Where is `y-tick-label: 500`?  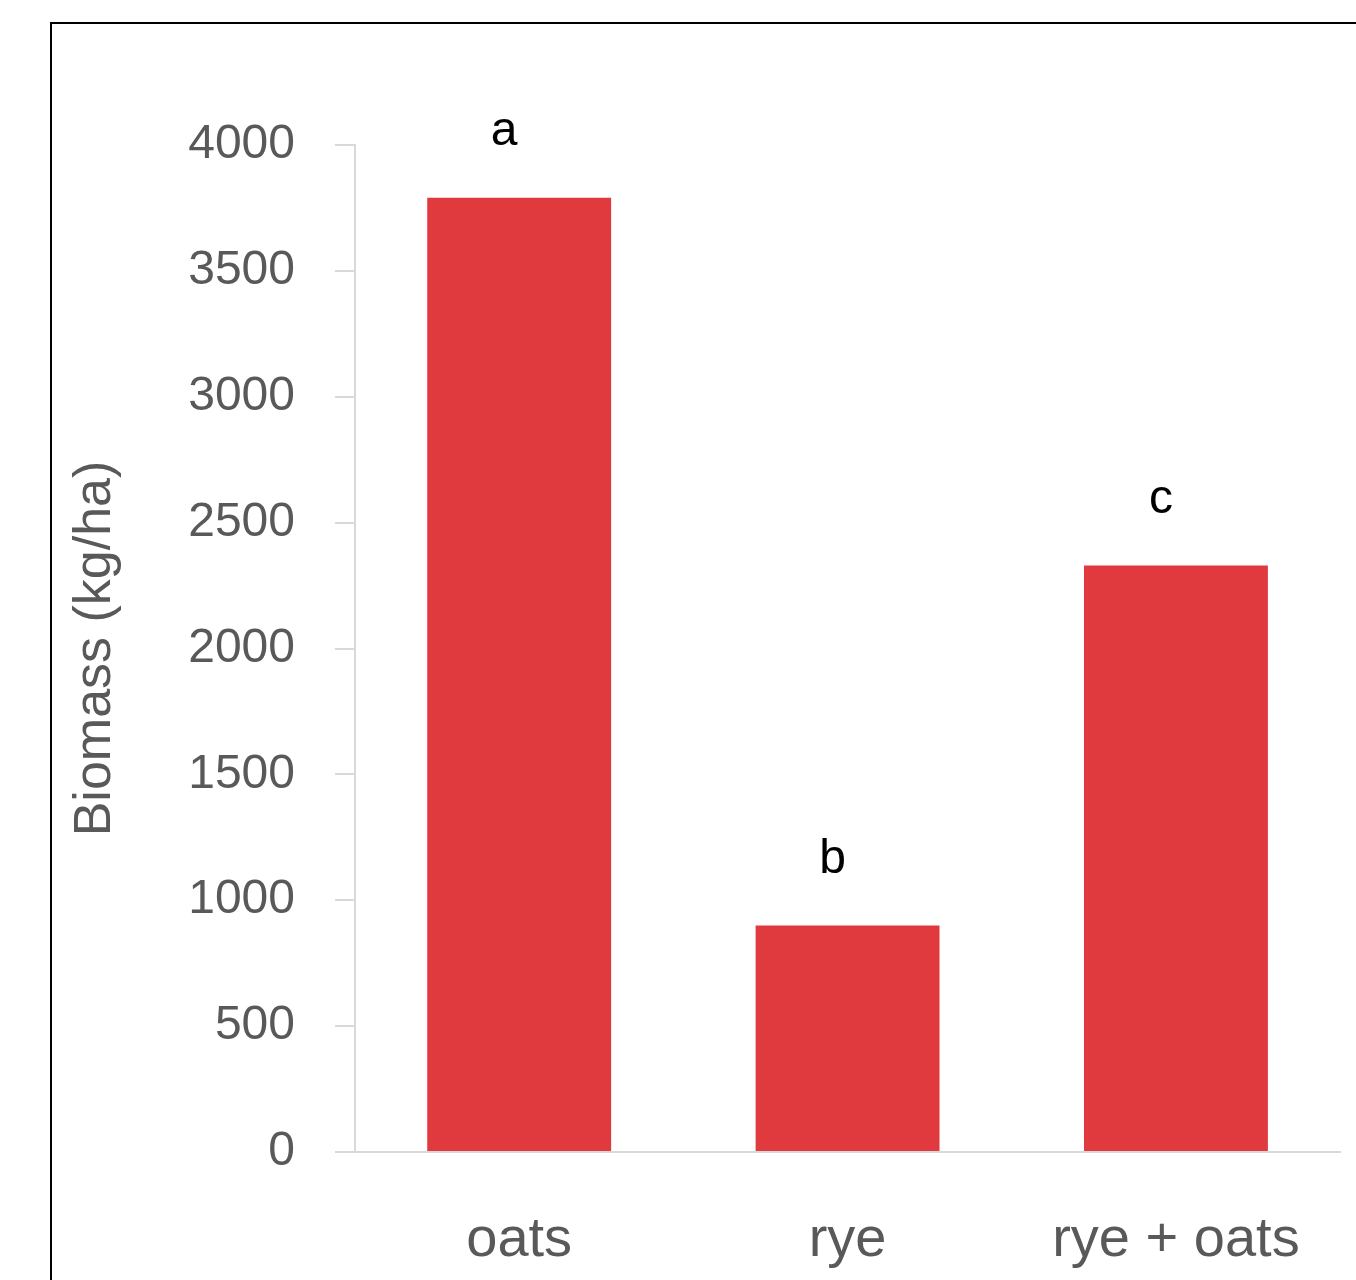 y-tick-label: 500 is located at coordinates (254, 1023).